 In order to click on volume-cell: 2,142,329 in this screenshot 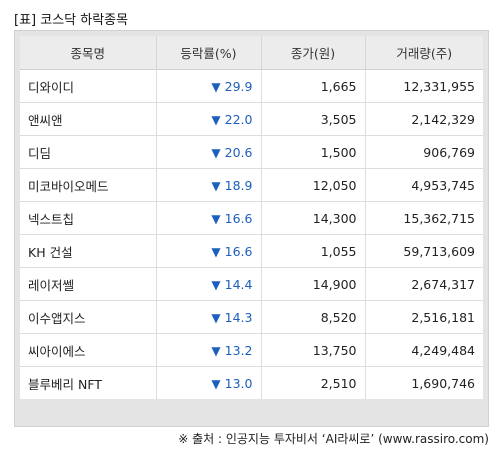, I will do `click(424, 119)`.